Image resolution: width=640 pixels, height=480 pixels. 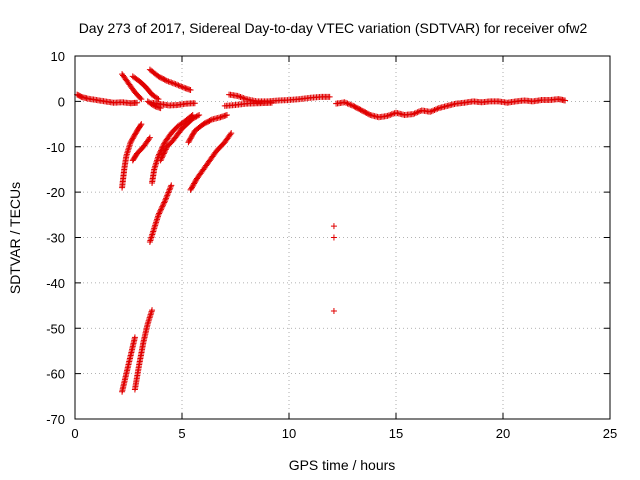 What do you see at coordinates (396, 433) in the screenshot?
I see `x-tick-label: 15` at bounding box center [396, 433].